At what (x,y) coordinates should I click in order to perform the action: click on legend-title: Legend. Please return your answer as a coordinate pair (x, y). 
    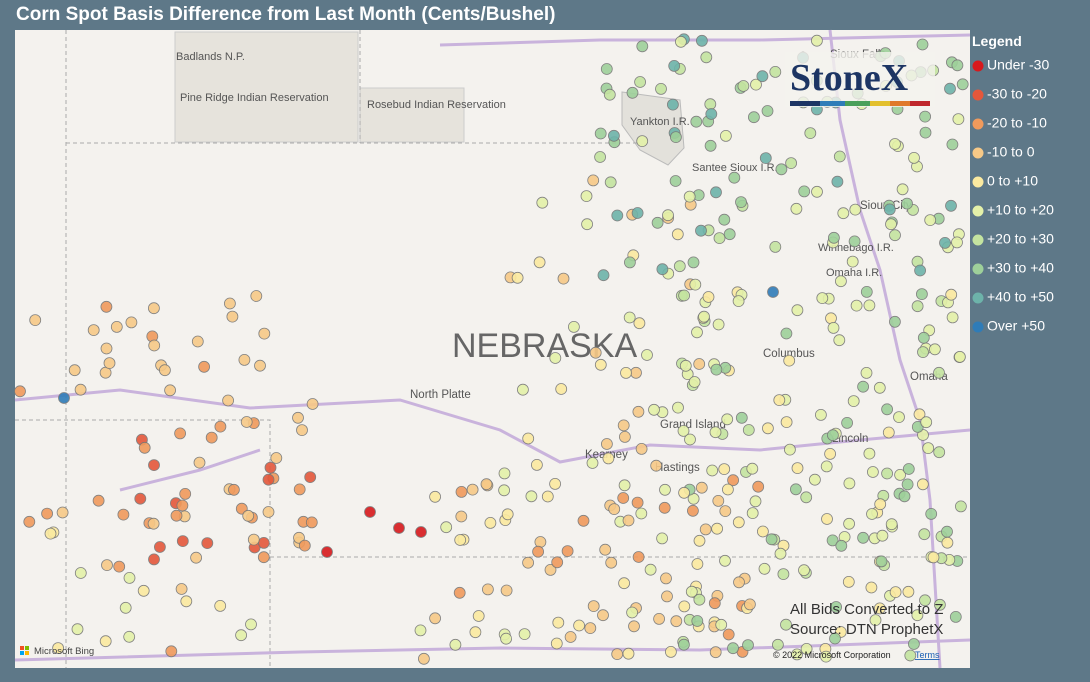
    Looking at the image, I should click on (997, 41).